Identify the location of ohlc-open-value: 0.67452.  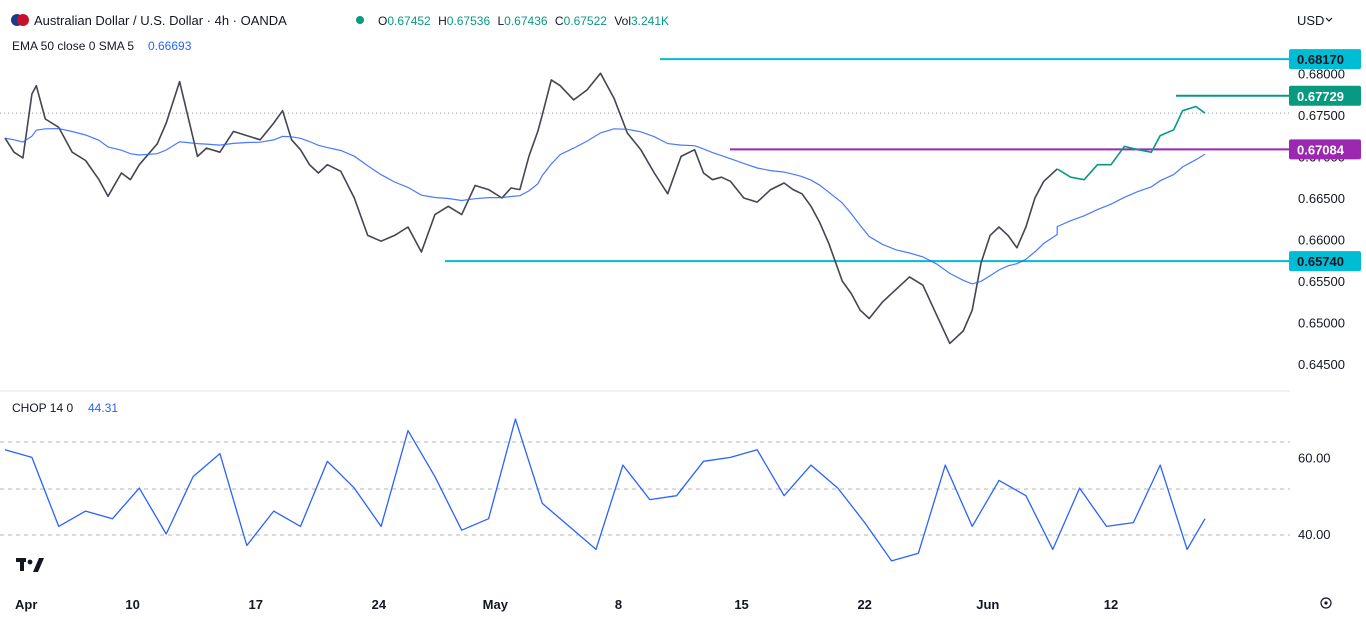
(409, 21).